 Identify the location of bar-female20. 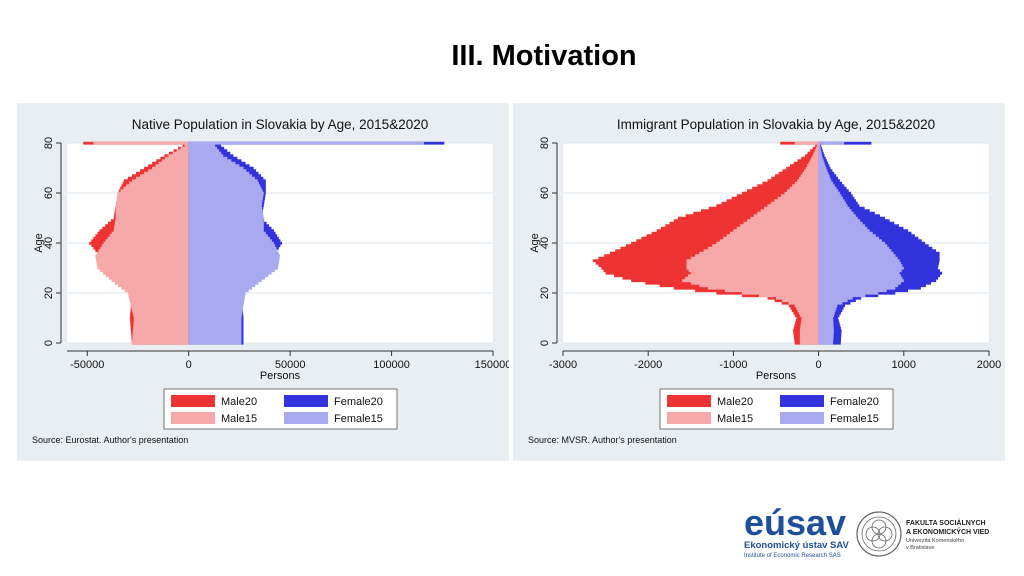
(845, 143).